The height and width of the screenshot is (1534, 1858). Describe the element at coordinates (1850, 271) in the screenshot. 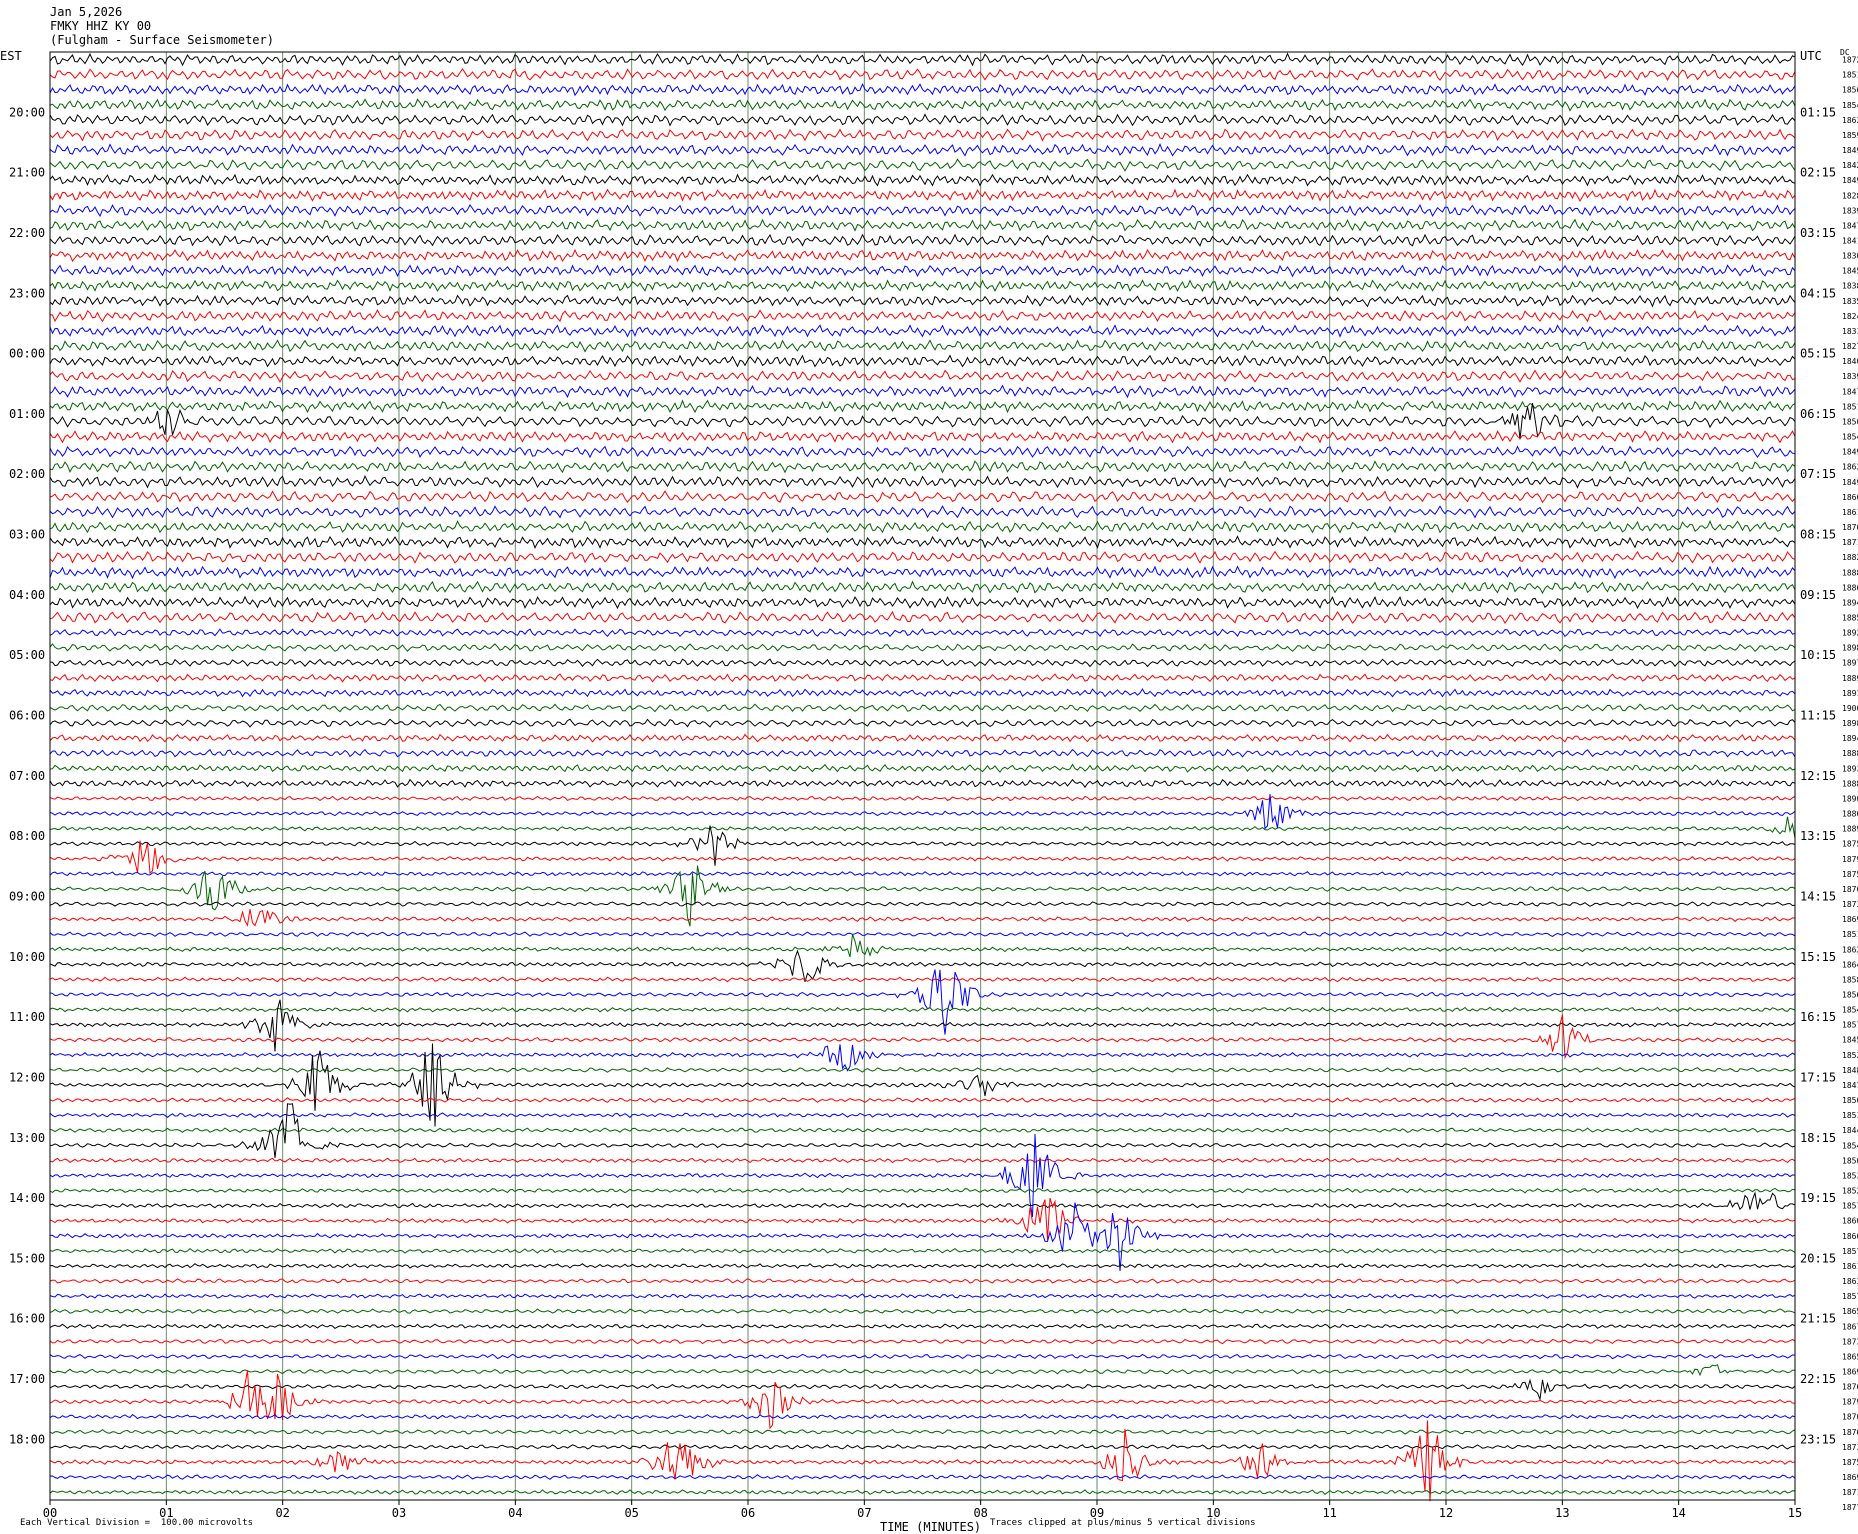

I see `dc-offset-label: 1845` at that location.